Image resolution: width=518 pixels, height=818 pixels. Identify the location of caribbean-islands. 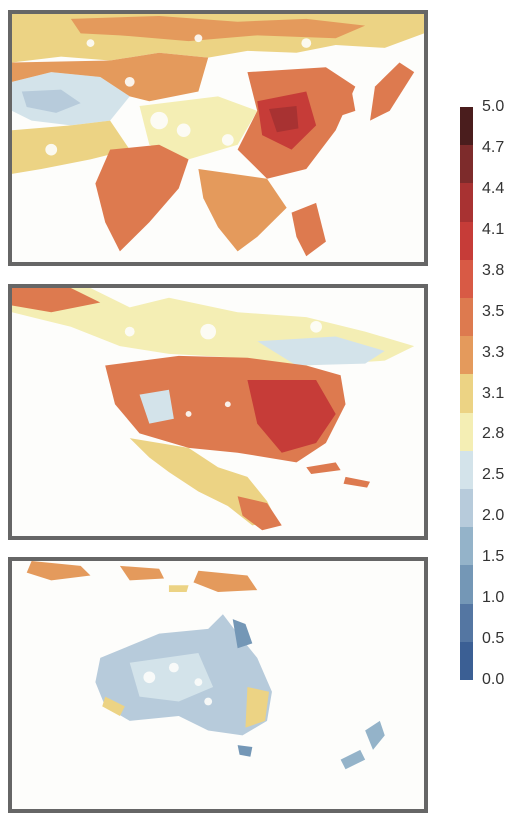
(323, 468).